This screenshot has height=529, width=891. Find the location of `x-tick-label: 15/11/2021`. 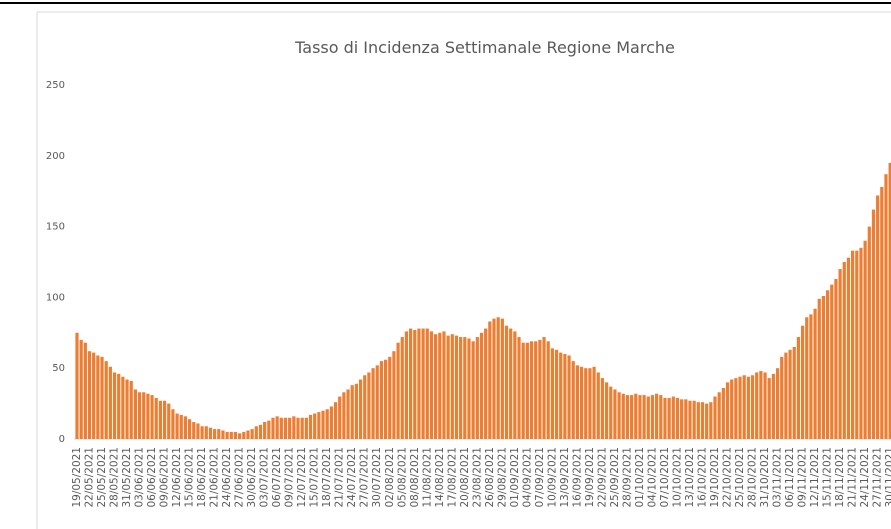

x-tick-label: 15/11/2021 is located at coordinates (828, 477).